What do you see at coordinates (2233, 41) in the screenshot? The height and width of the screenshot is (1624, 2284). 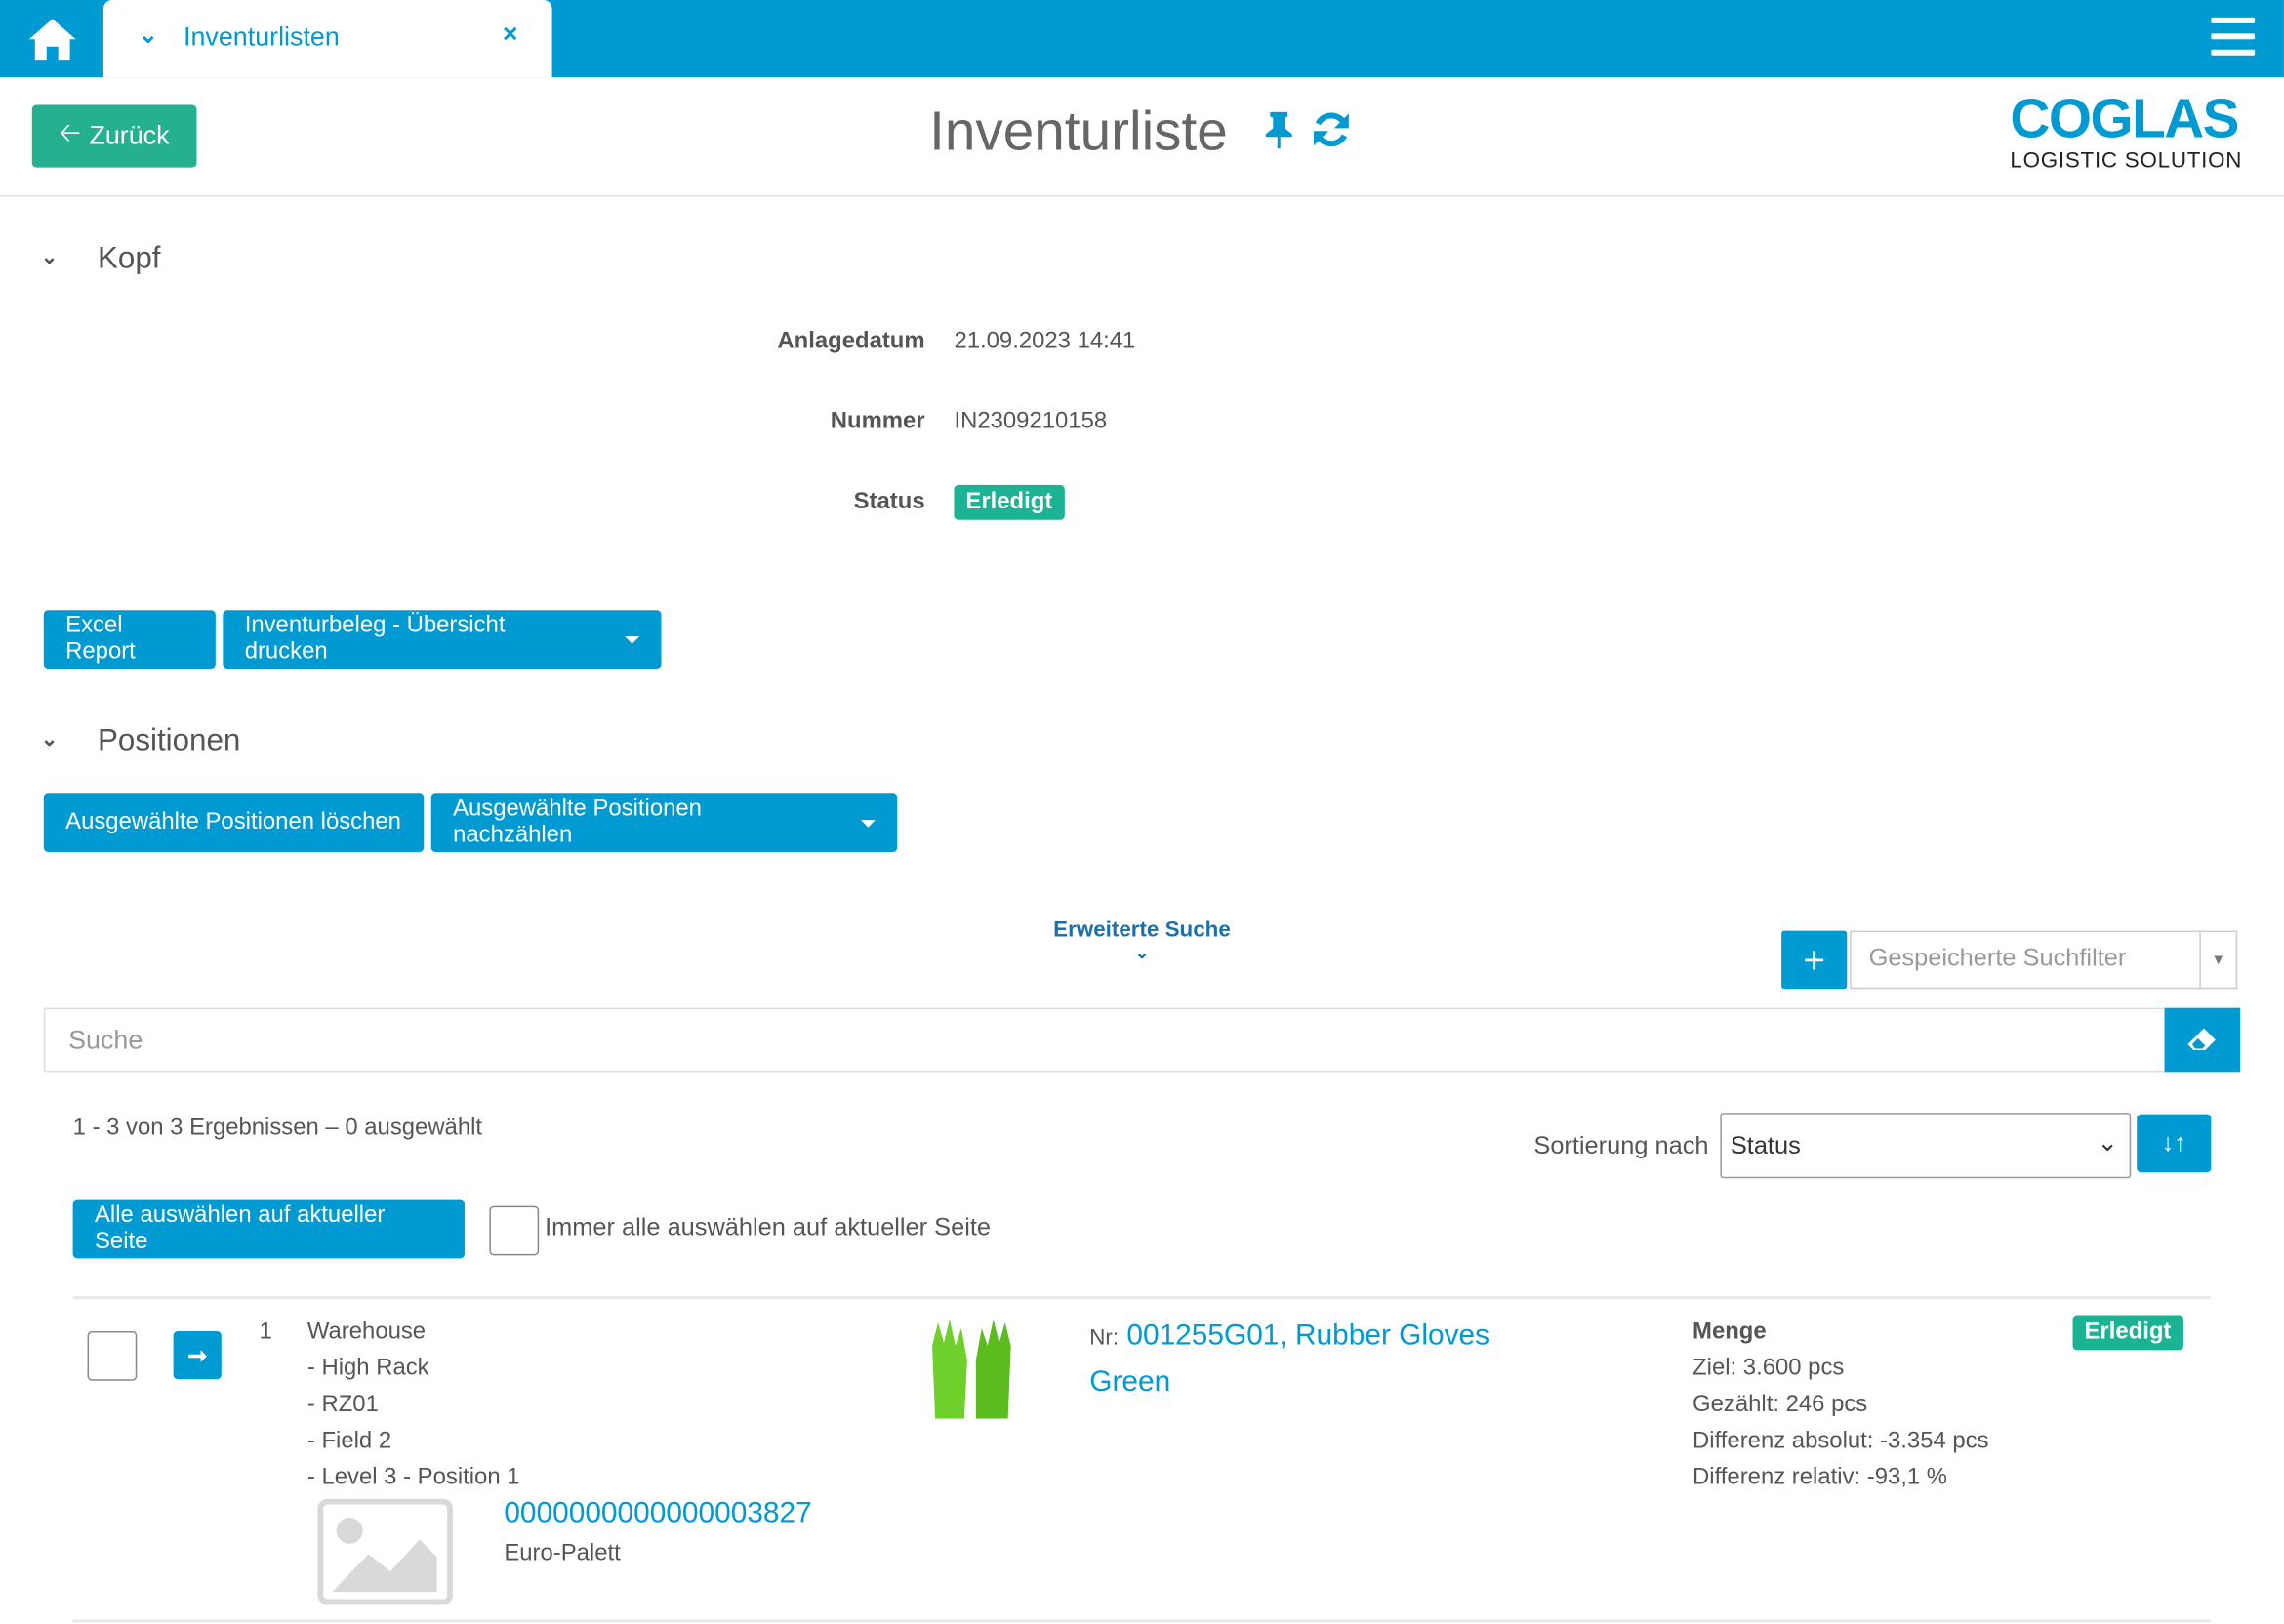 I see `hamburger-menu-icon` at bounding box center [2233, 41].